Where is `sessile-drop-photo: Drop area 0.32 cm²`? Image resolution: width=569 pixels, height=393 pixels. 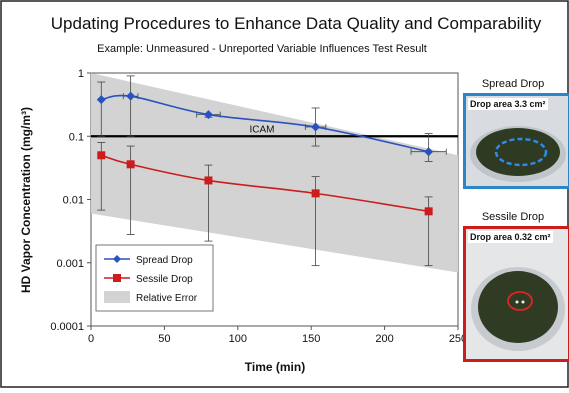 sessile-drop-photo: Drop area 0.32 cm² is located at coordinates (516, 294).